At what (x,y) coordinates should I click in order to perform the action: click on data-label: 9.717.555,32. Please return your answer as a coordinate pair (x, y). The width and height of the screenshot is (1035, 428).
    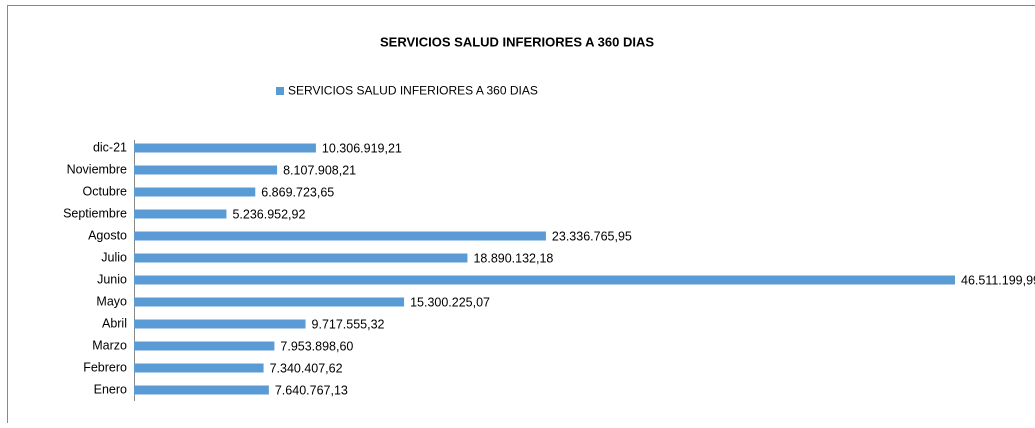
    Looking at the image, I should click on (348, 324).